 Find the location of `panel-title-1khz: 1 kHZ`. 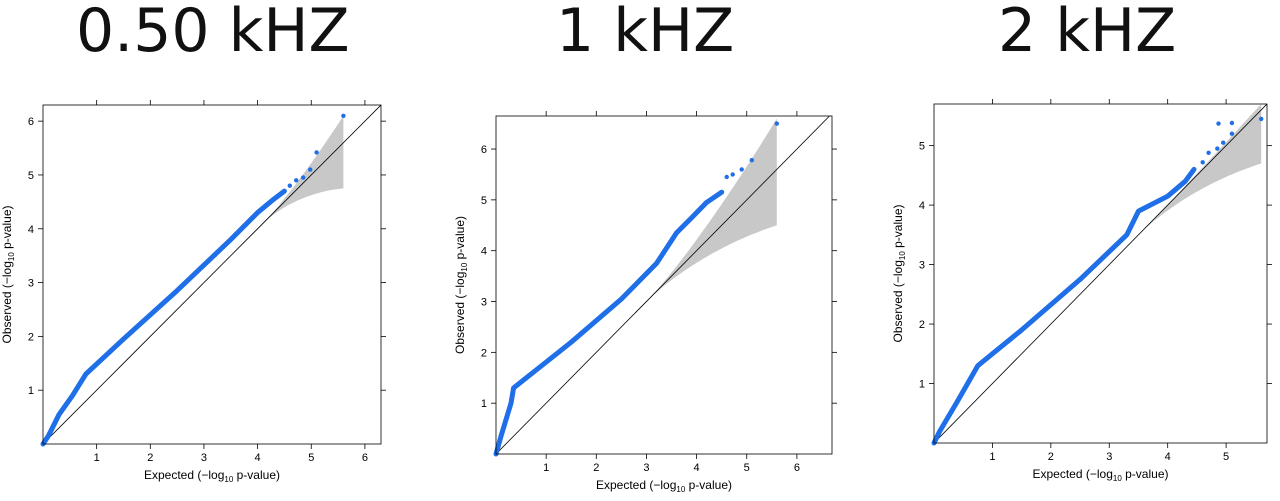

panel-title-1khz: 1 kHZ is located at coordinates (645, 33).